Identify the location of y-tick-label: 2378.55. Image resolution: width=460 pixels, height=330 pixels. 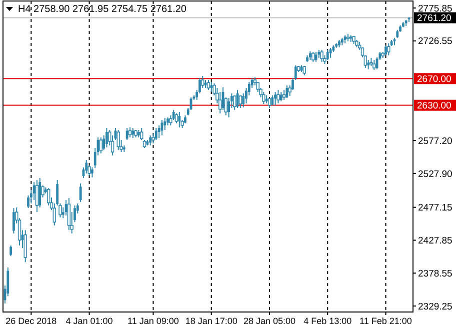
(435, 274).